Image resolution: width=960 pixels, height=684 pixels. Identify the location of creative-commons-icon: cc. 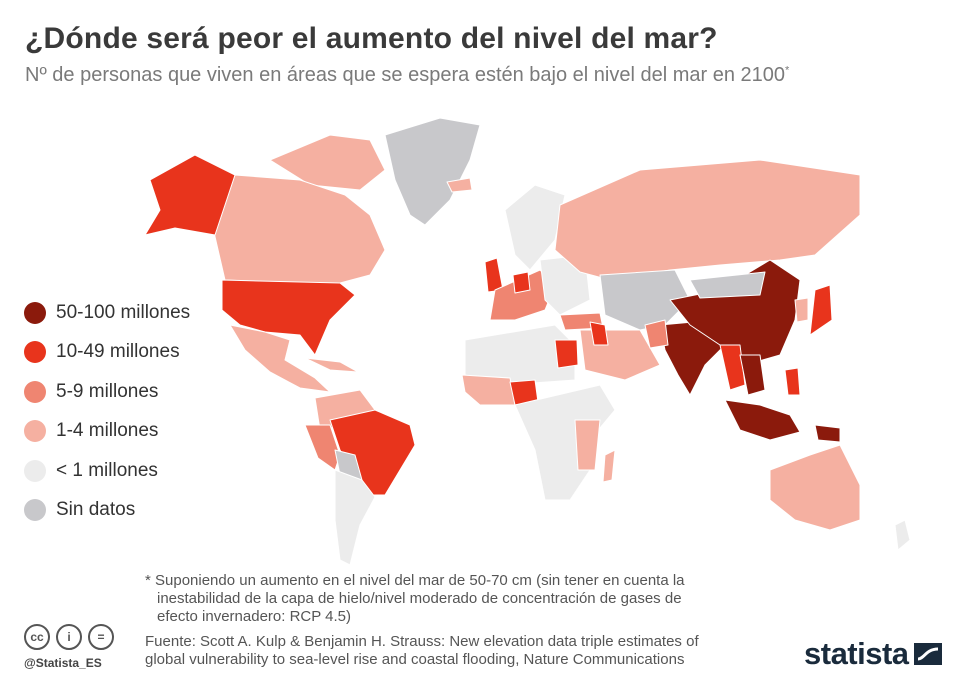
(37, 637).